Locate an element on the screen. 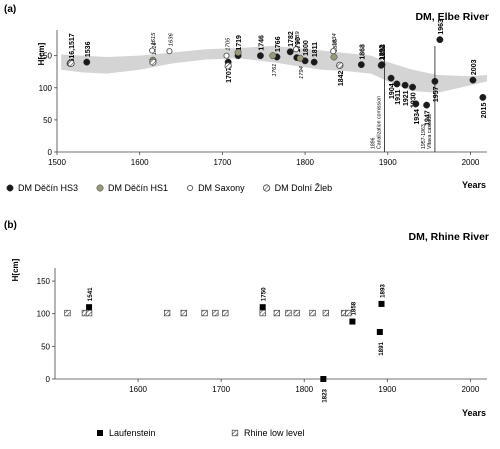 The width and height of the screenshot is (500, 449). point-label: 1963 is located at coordinates (441, 27).